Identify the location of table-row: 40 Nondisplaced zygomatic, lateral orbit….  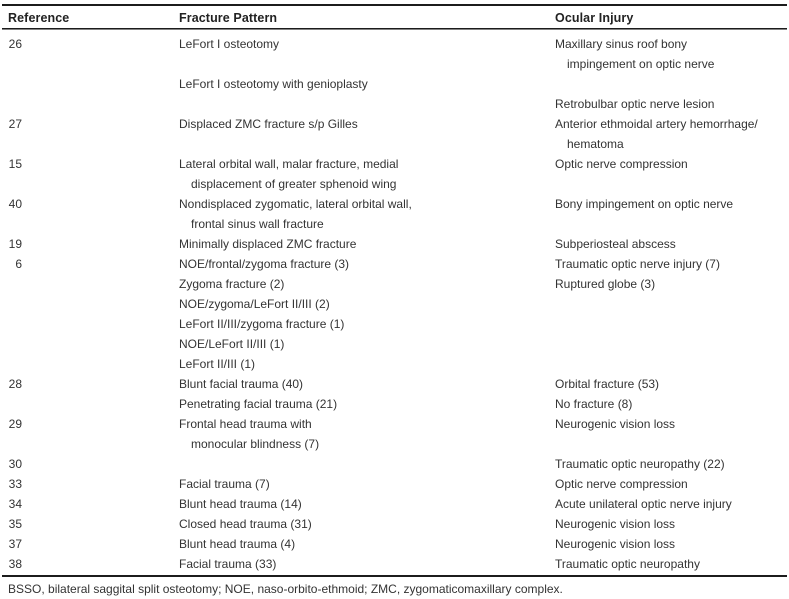
(394, 204).